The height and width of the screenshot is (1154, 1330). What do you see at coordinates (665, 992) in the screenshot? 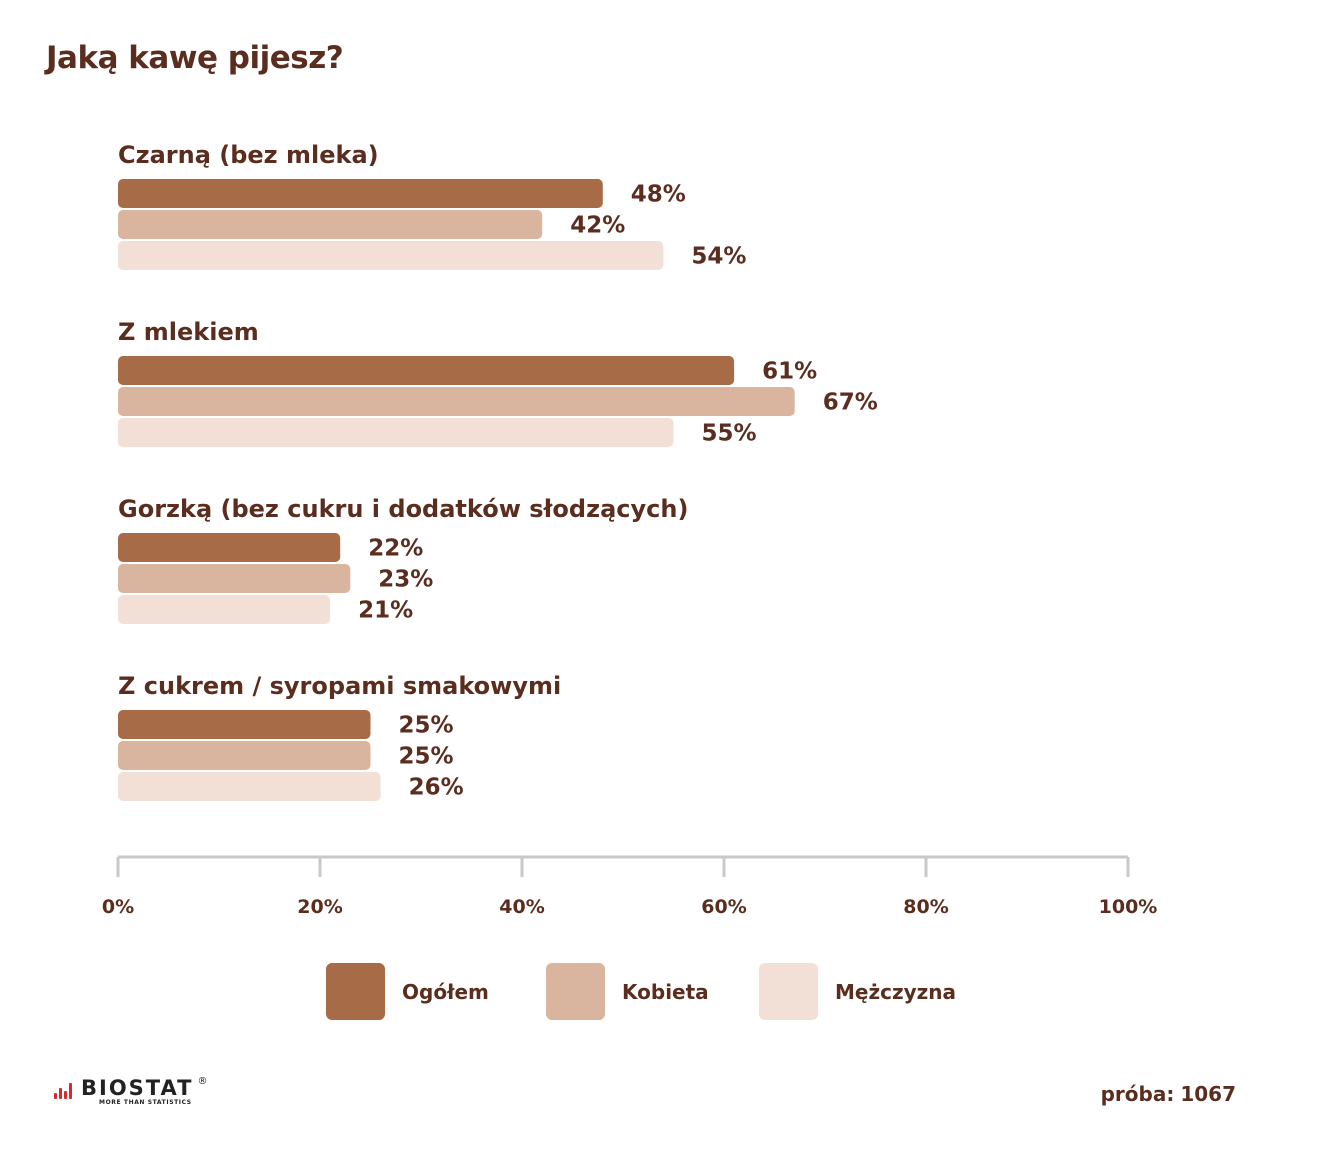
I see `legend-label: Kobieta` at bounding box center [665, 992].